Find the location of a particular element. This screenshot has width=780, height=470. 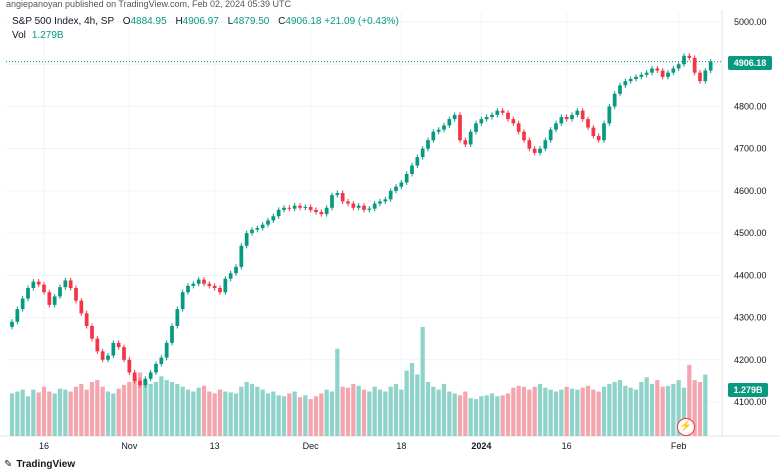

high-value: 4906.97 is located at coordinates (200, 21).